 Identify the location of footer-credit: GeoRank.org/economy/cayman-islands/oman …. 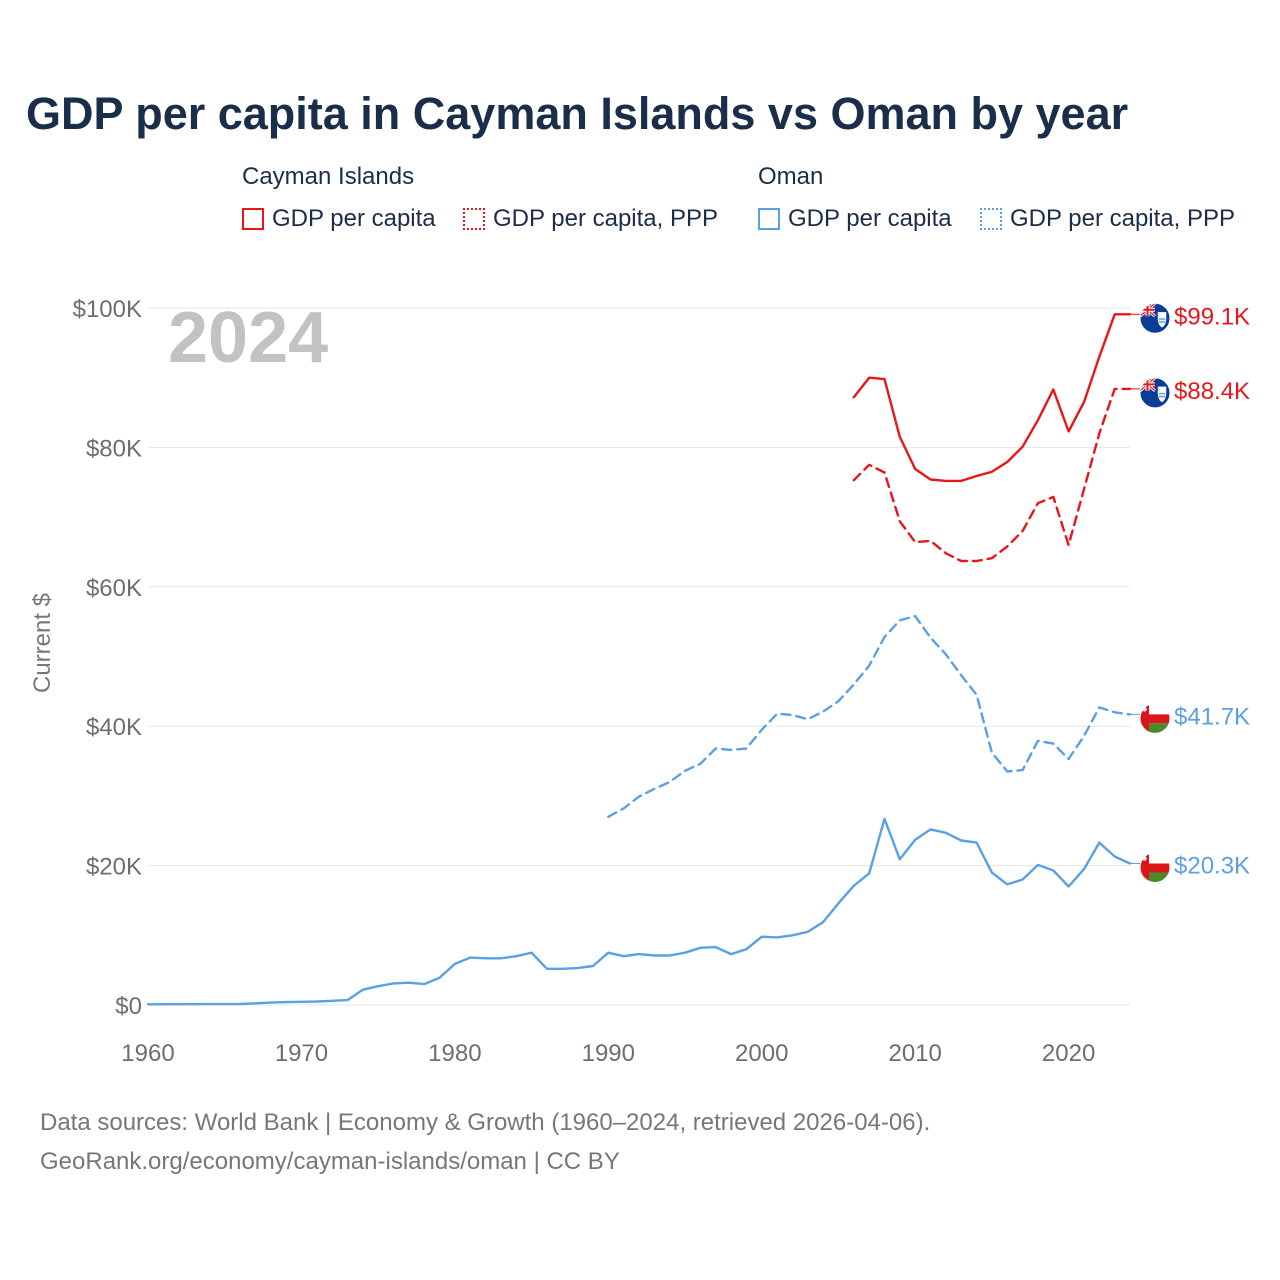
(330, 1161).